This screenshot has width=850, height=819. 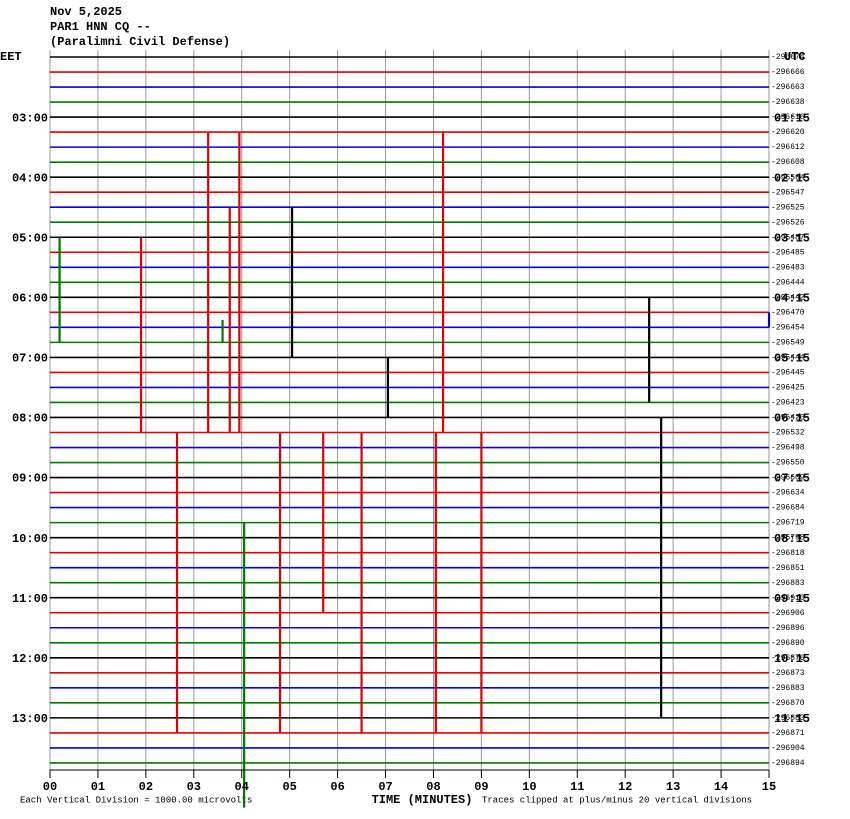 I want to click on station-name: (Paralimni Civil Defense), so click(x=140, y=42).